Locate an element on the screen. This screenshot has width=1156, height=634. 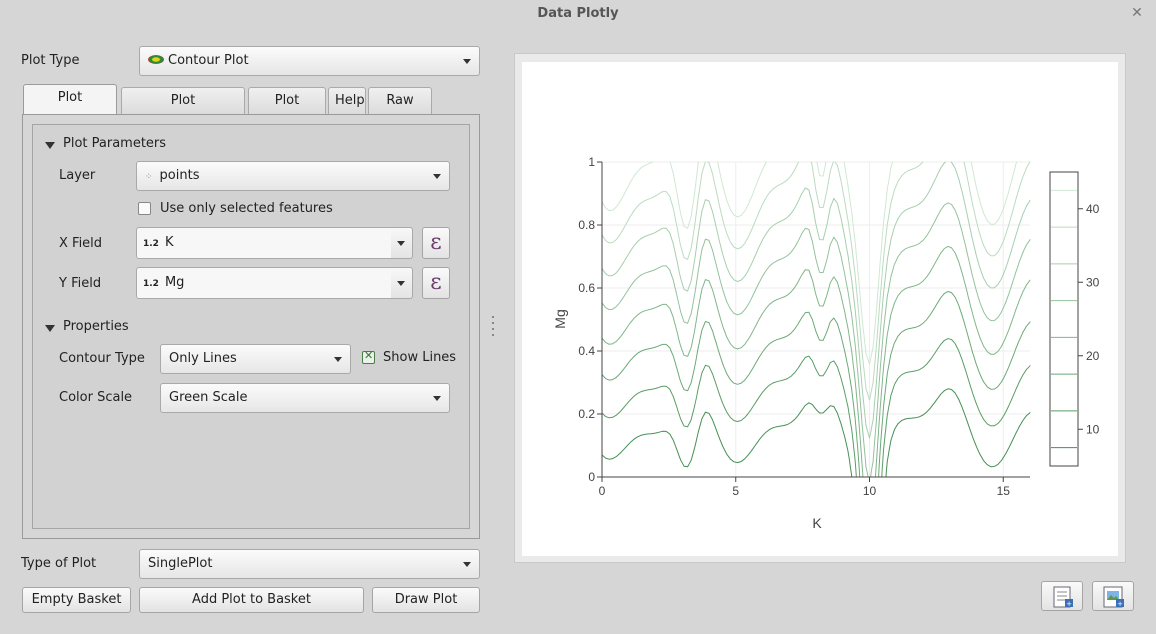
y-tick-label: 0 is located at coordinates (591, 477).